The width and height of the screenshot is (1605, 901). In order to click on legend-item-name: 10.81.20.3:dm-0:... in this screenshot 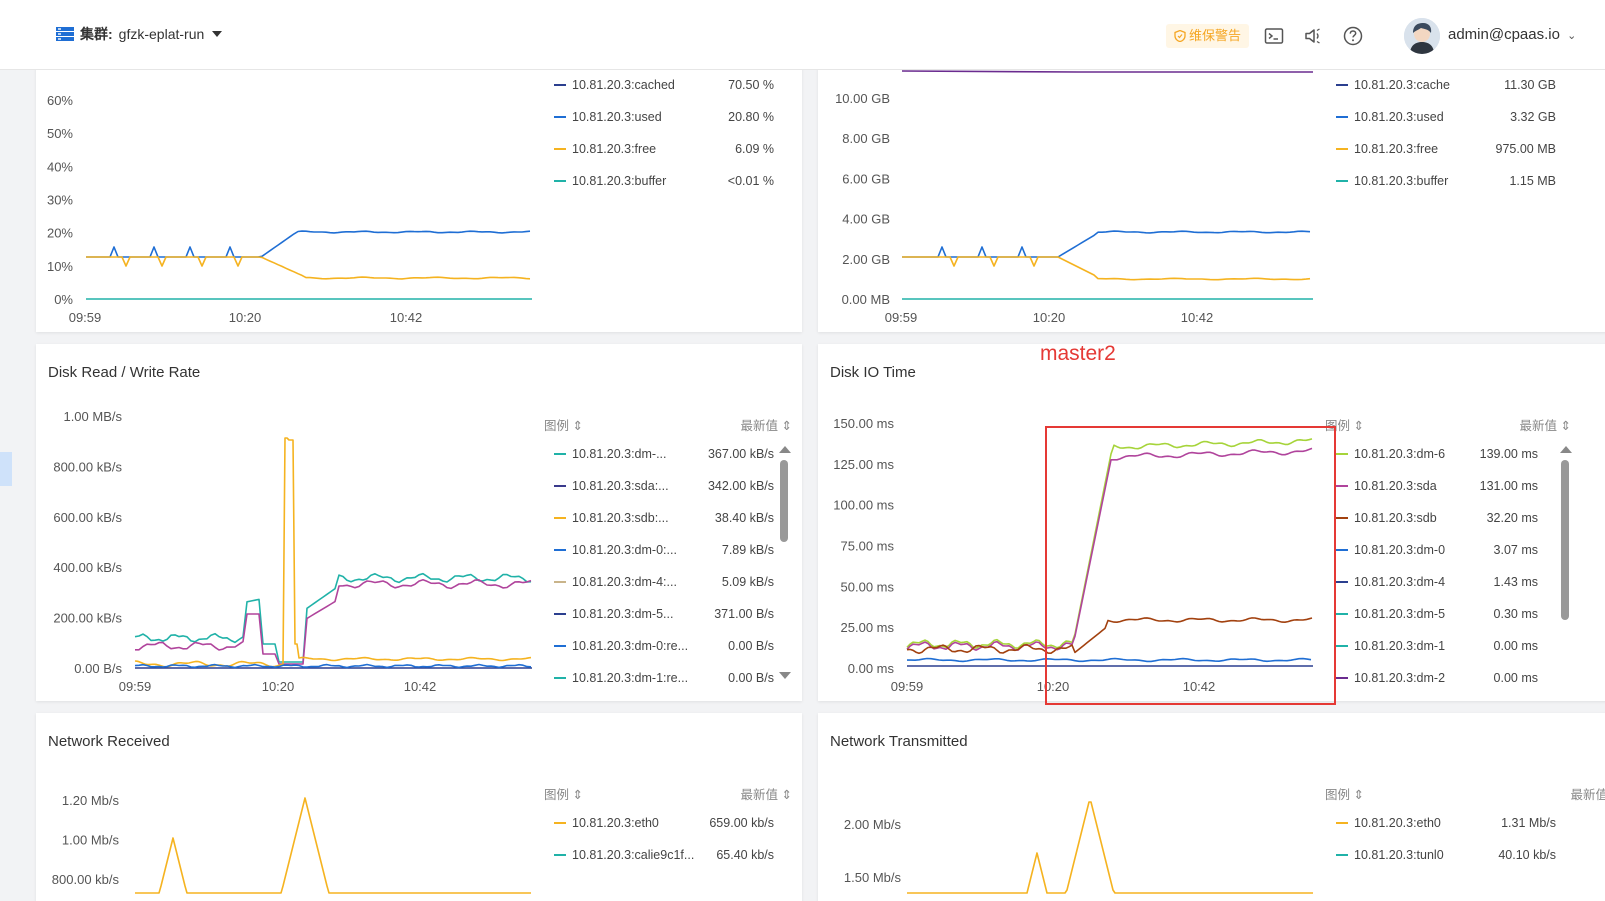, I will do `click(624, 550)`.